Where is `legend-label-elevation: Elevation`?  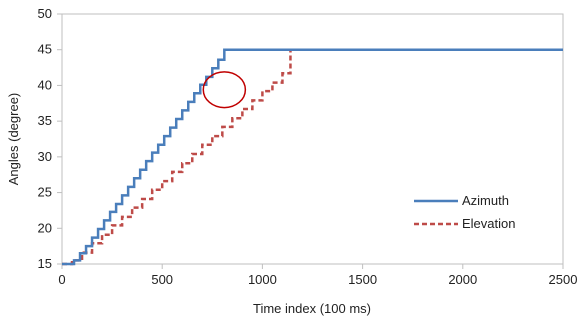
legend-label-elevation: Elevation is located at coordinates (488, 223).